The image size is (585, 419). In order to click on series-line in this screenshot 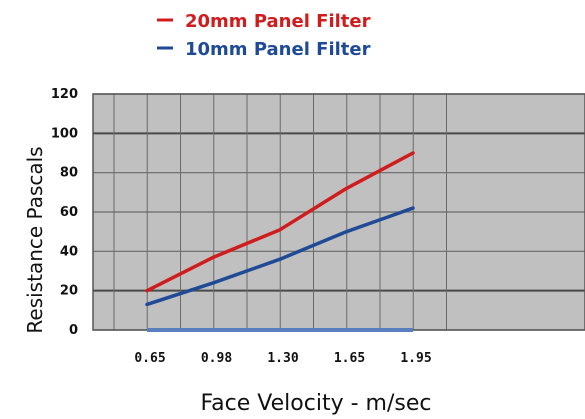, I will do `click(280, 256)`.